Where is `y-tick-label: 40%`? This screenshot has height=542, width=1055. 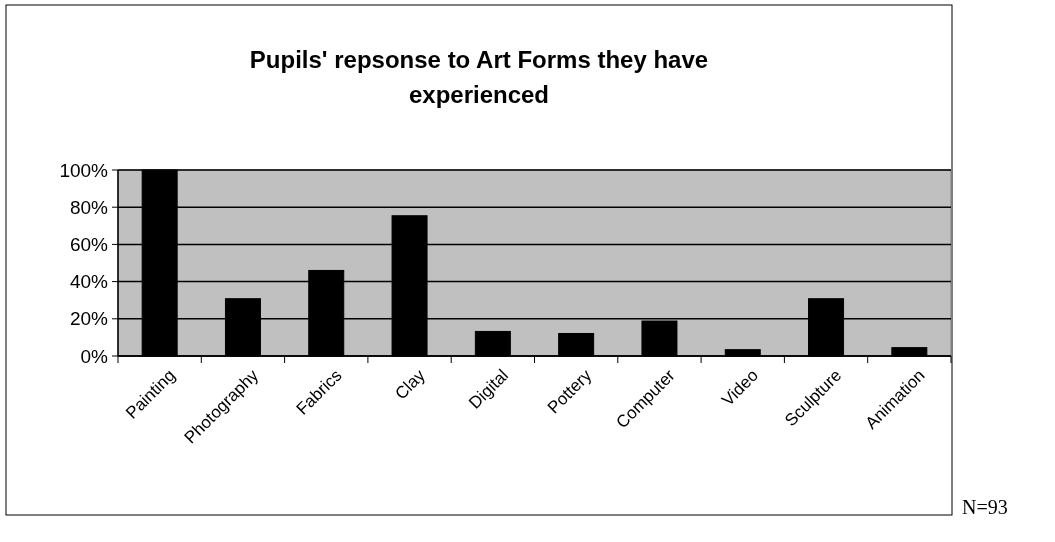
y-tick-label: 40% is located at coordinates (89, 282).